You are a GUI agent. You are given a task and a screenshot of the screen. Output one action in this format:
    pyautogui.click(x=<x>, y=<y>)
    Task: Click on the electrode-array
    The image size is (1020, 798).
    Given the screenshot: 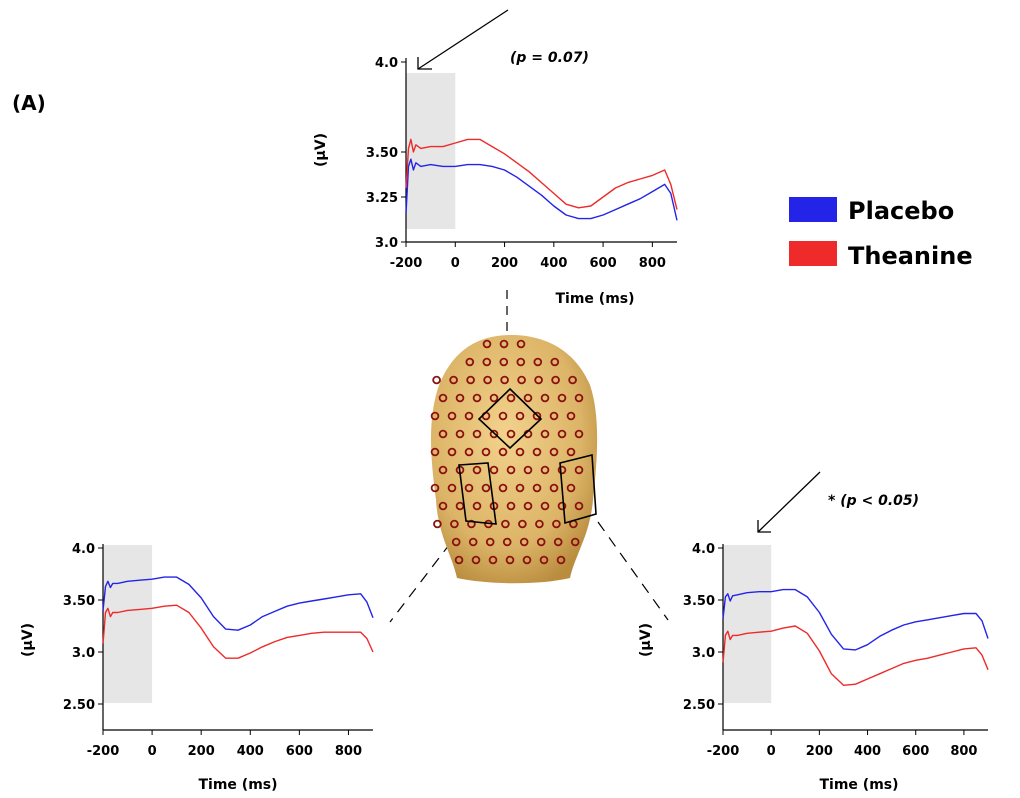 What is the action you would take?
    pyautogui.click(x=507, y=452)
    